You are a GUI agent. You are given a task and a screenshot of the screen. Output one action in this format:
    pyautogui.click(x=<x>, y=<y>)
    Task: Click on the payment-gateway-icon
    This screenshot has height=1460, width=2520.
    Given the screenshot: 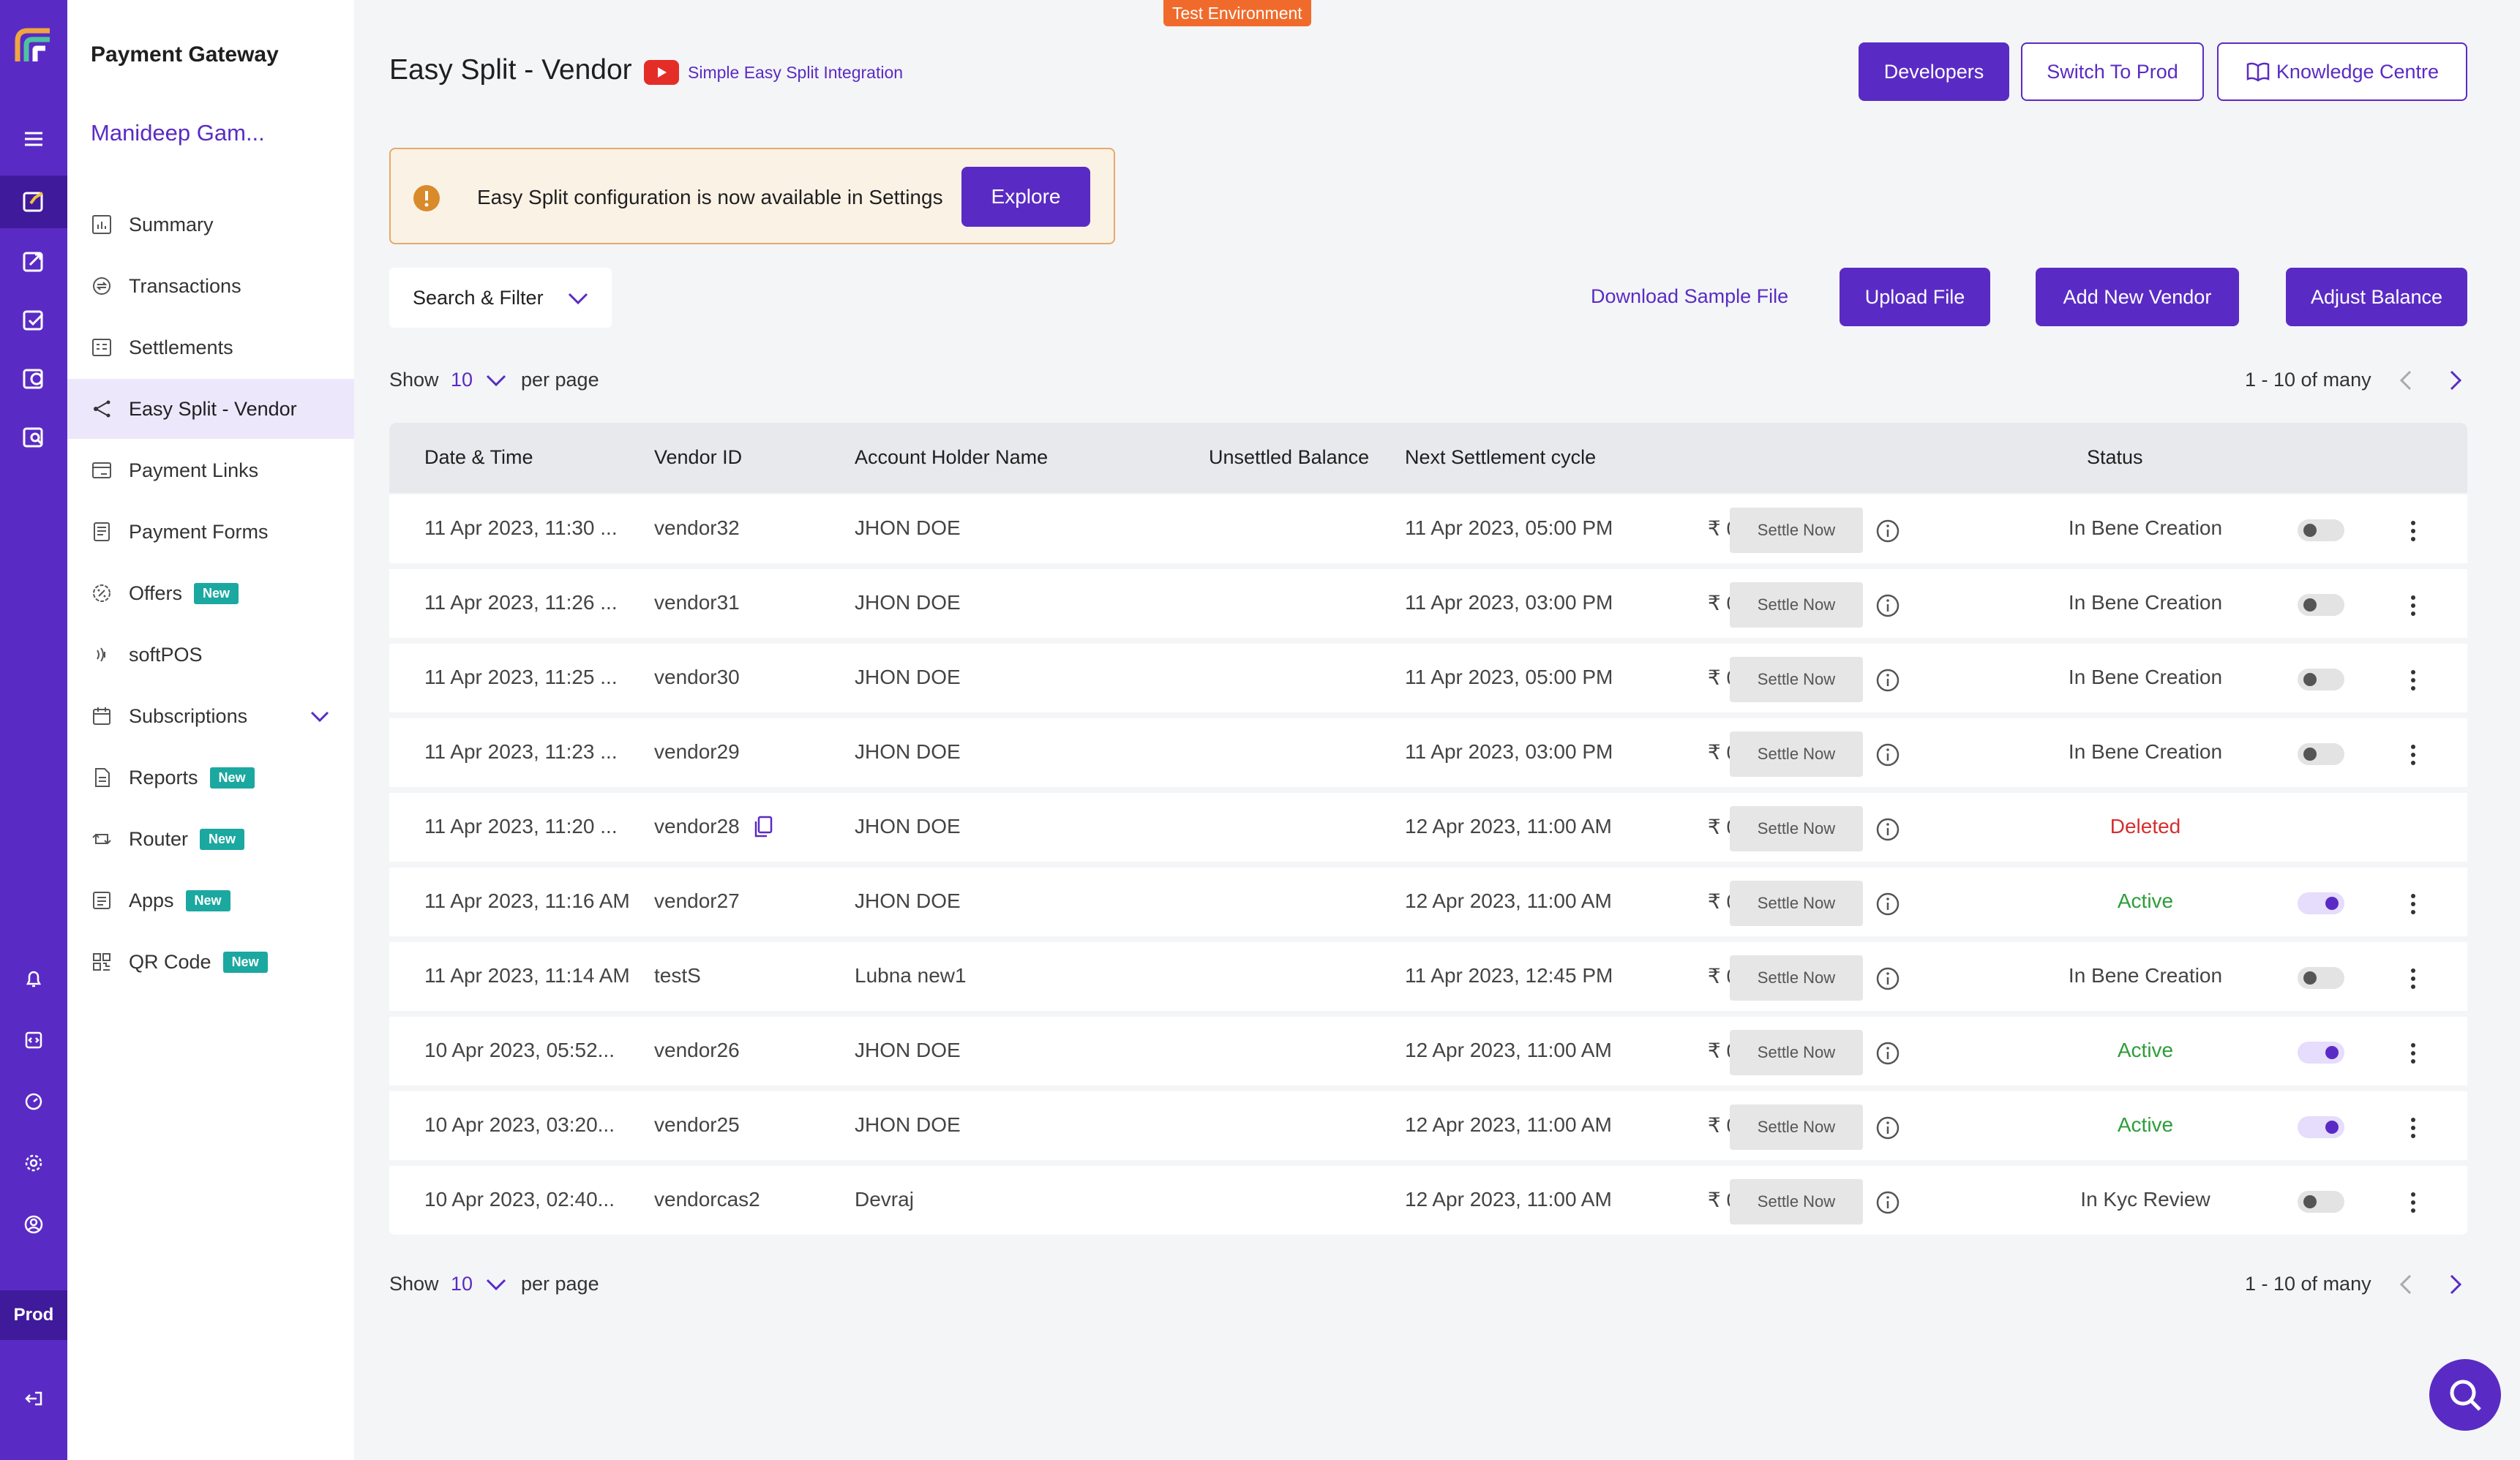 What is the action you would take?
    pyautogui.click(x=33, y=202)
    